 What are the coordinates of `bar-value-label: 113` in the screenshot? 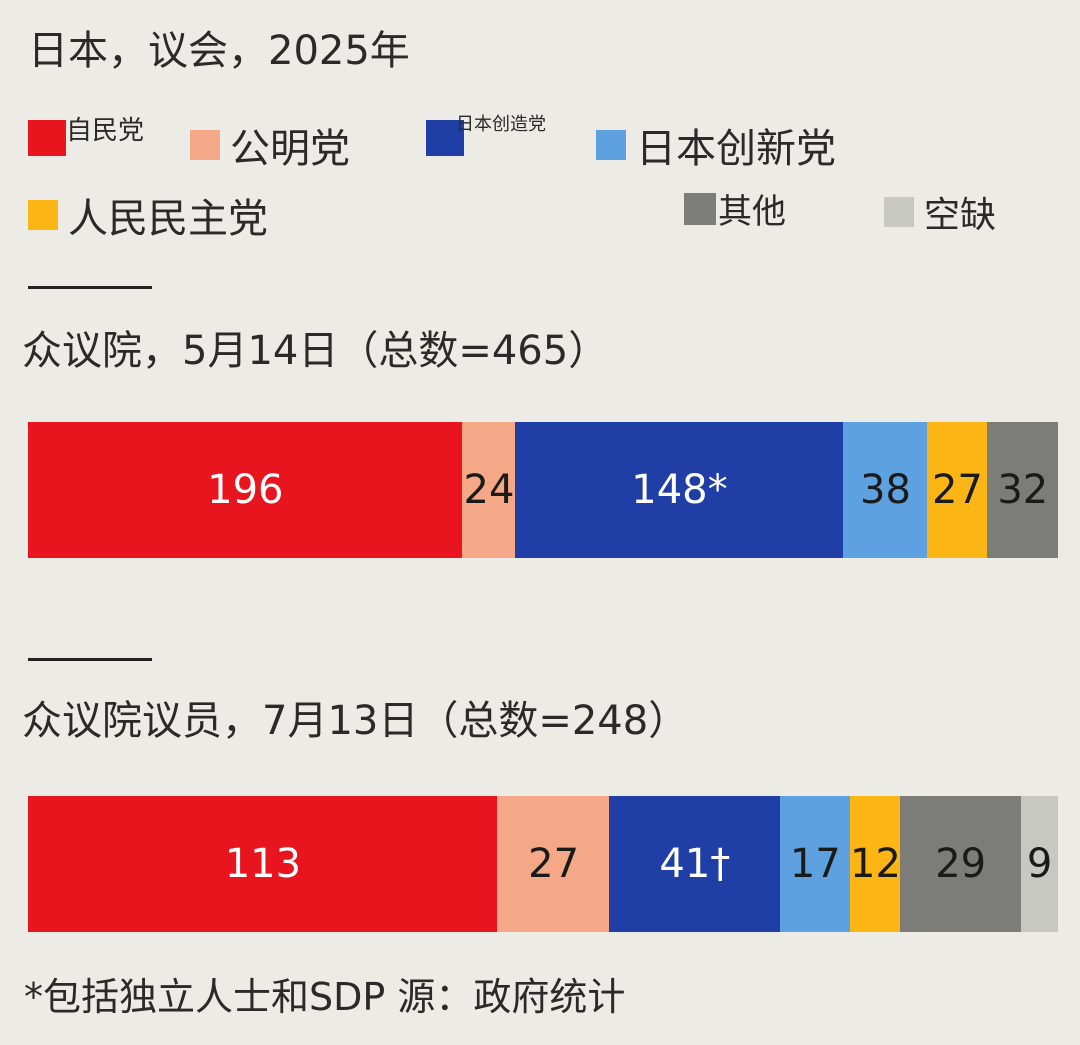 It's located at (263, 864).